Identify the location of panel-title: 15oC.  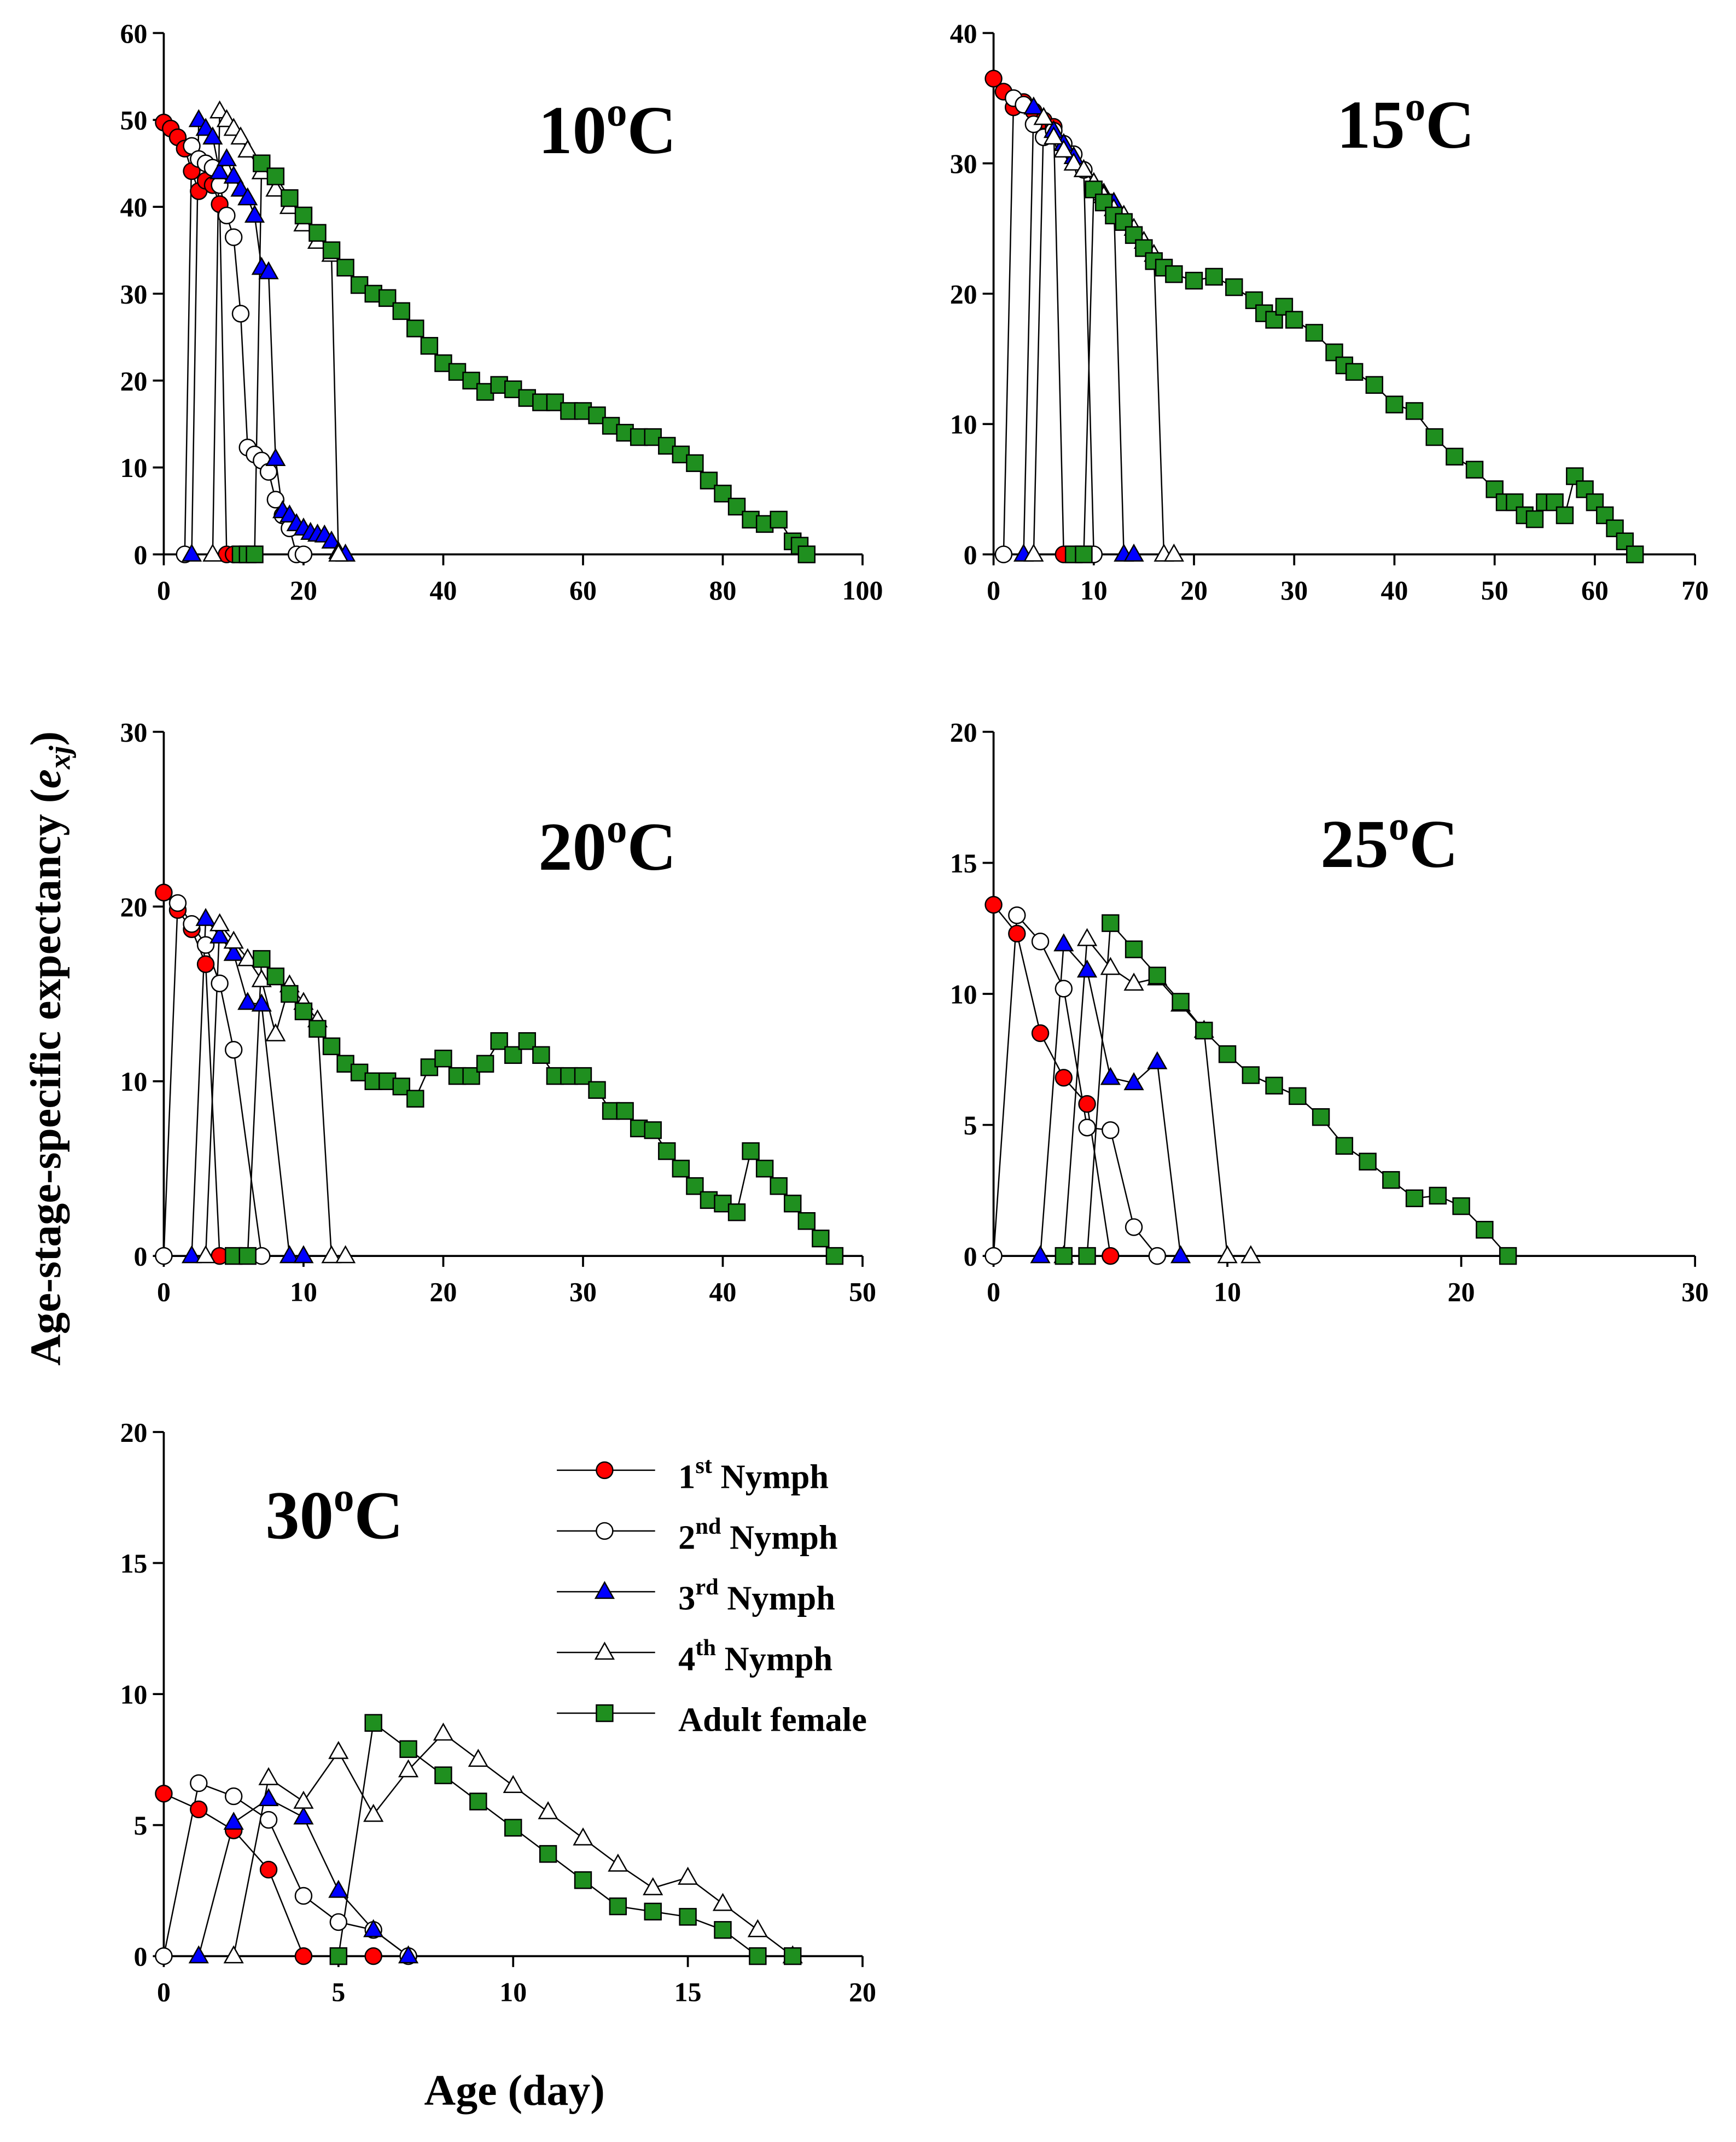
(1406, 123).